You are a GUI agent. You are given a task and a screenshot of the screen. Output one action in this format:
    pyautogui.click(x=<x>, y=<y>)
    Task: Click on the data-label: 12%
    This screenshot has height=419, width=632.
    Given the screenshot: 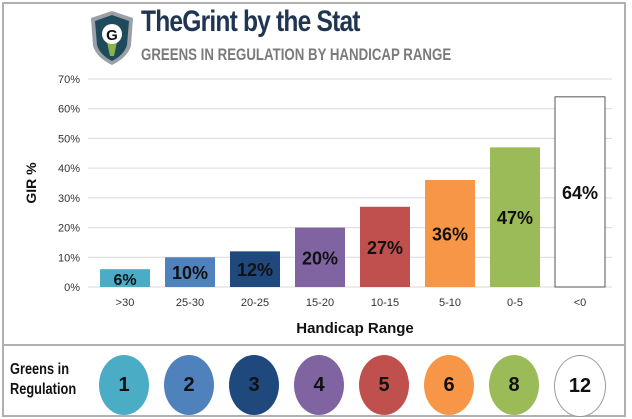 What is the action you would take?
    pyautogui.click(x=255, y=270)
    